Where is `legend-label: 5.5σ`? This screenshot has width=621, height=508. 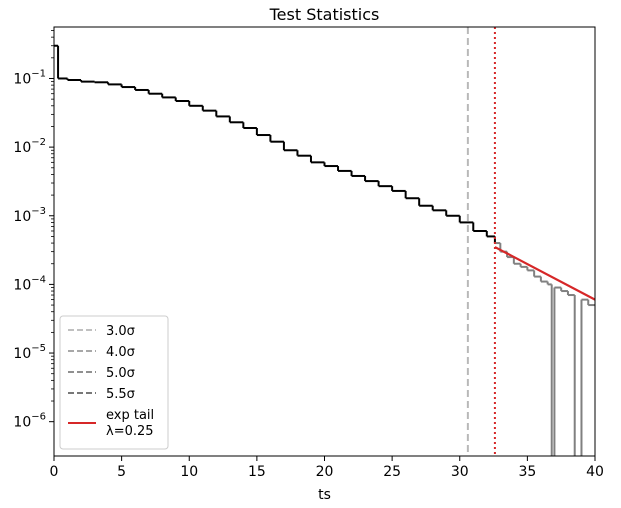 legend-label: 5.5σ is located at coordinates (120, 394).